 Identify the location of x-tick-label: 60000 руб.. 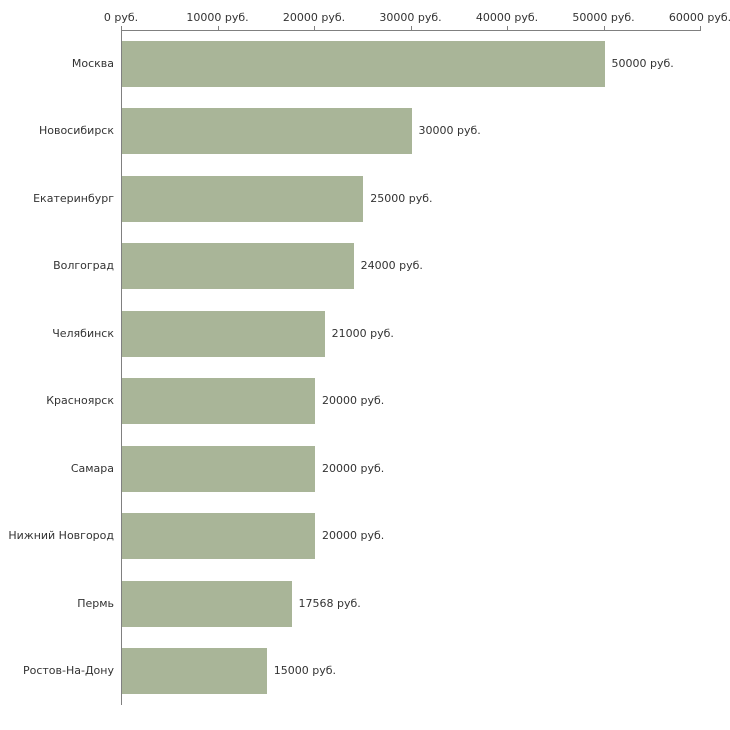
(699, 17).